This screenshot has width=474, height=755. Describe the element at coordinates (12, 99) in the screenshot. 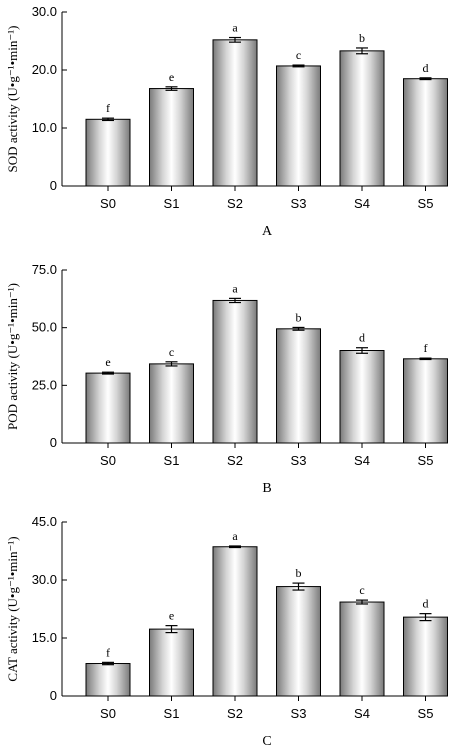

I see `y-axis-label: SOD activity (U•g⁻¹•min⁻¹)` at that location.